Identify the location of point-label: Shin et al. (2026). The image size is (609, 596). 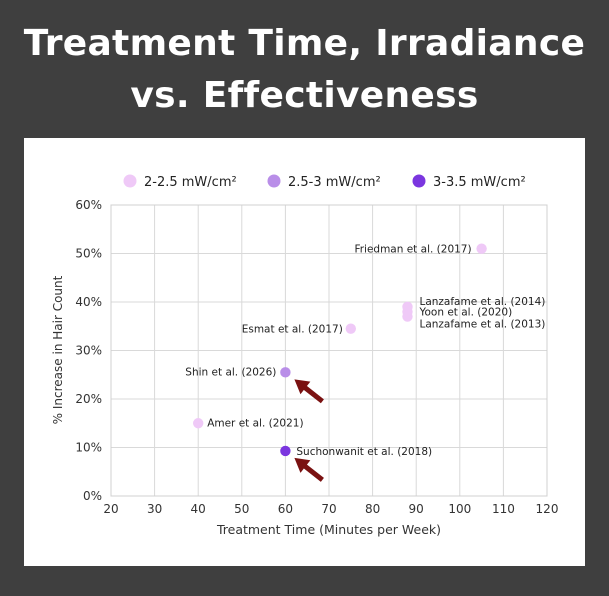
(230, 372).